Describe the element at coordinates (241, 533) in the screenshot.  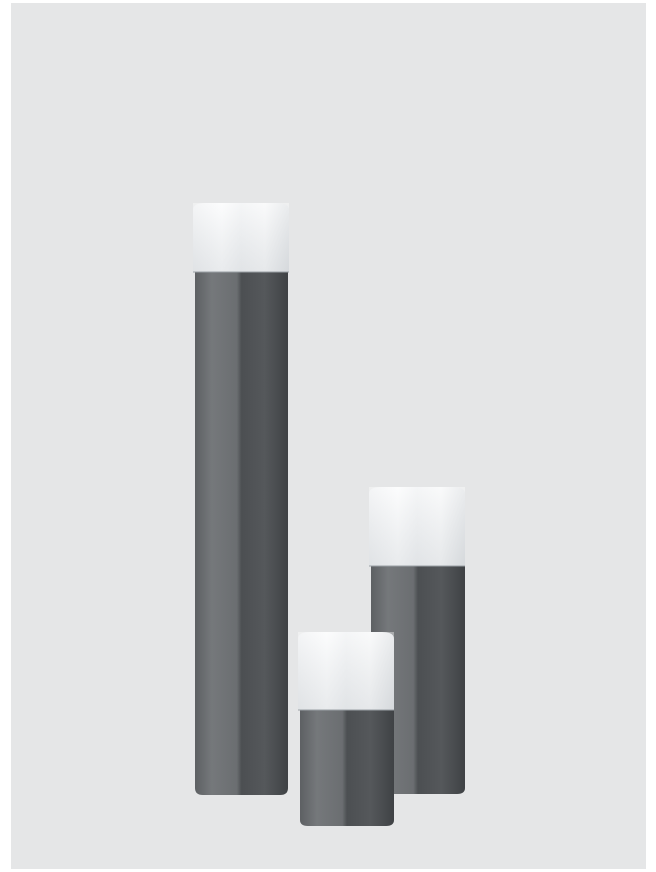
I see `tall-bollard-body` at that location.